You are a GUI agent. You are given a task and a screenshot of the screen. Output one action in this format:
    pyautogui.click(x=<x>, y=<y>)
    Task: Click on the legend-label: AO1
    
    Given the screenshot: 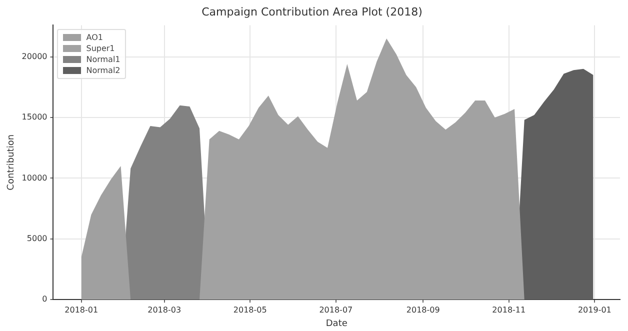 What is the action you would take?
    pyautogui.click(x=94, y=37)
    